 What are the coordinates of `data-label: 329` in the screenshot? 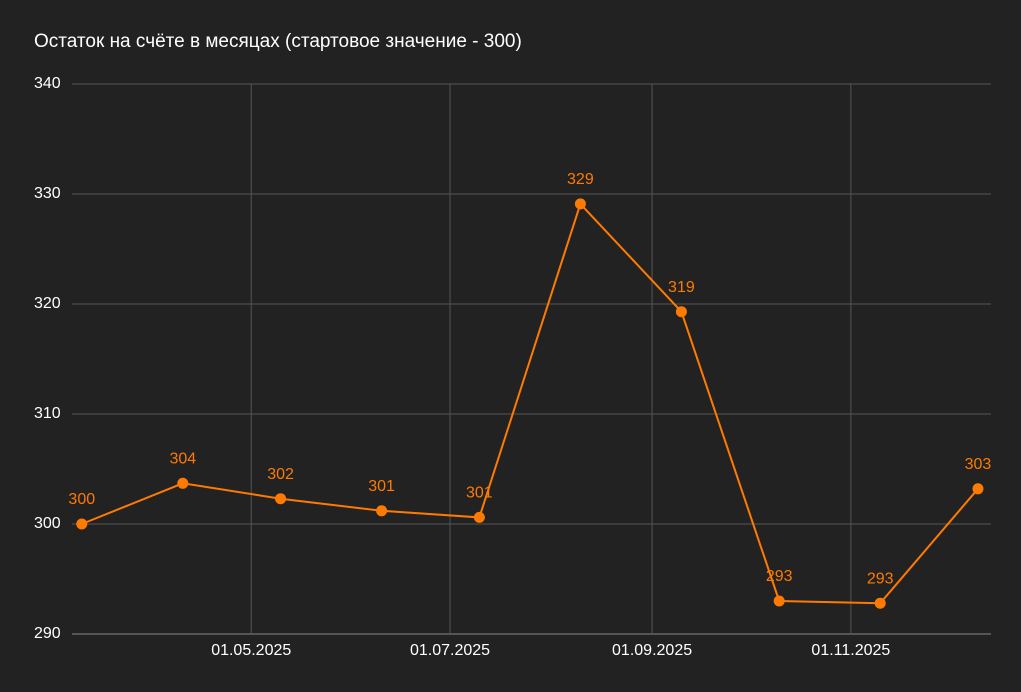 It's located at (580, 179).